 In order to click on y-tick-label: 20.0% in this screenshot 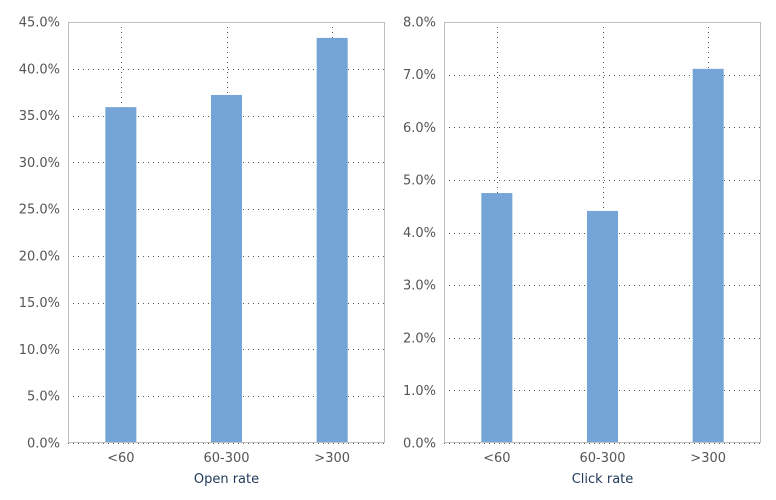, I will do `click(39, 256)`.